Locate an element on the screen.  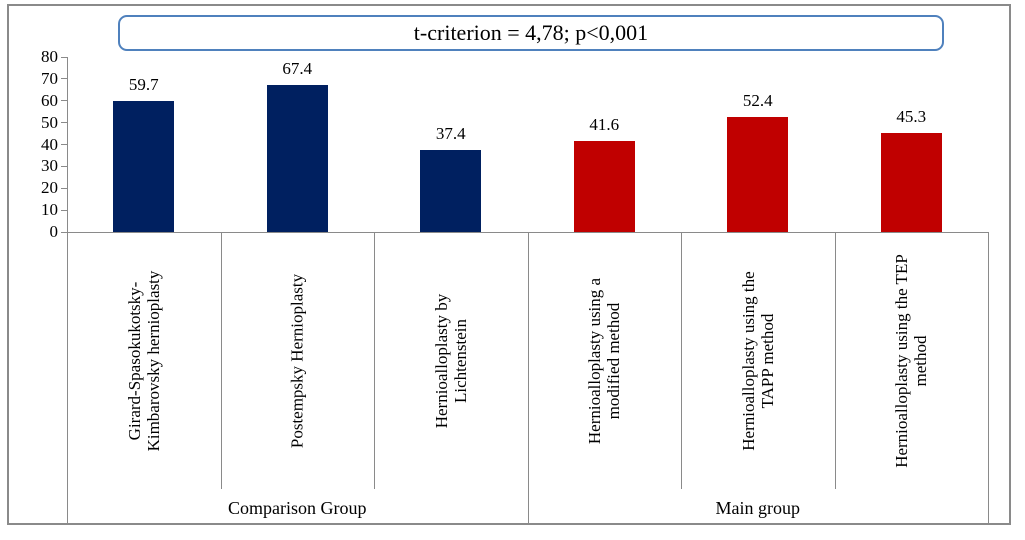
category-label-text: Hernioalloplasty using the TEP method is located at coordinates (911, 360).